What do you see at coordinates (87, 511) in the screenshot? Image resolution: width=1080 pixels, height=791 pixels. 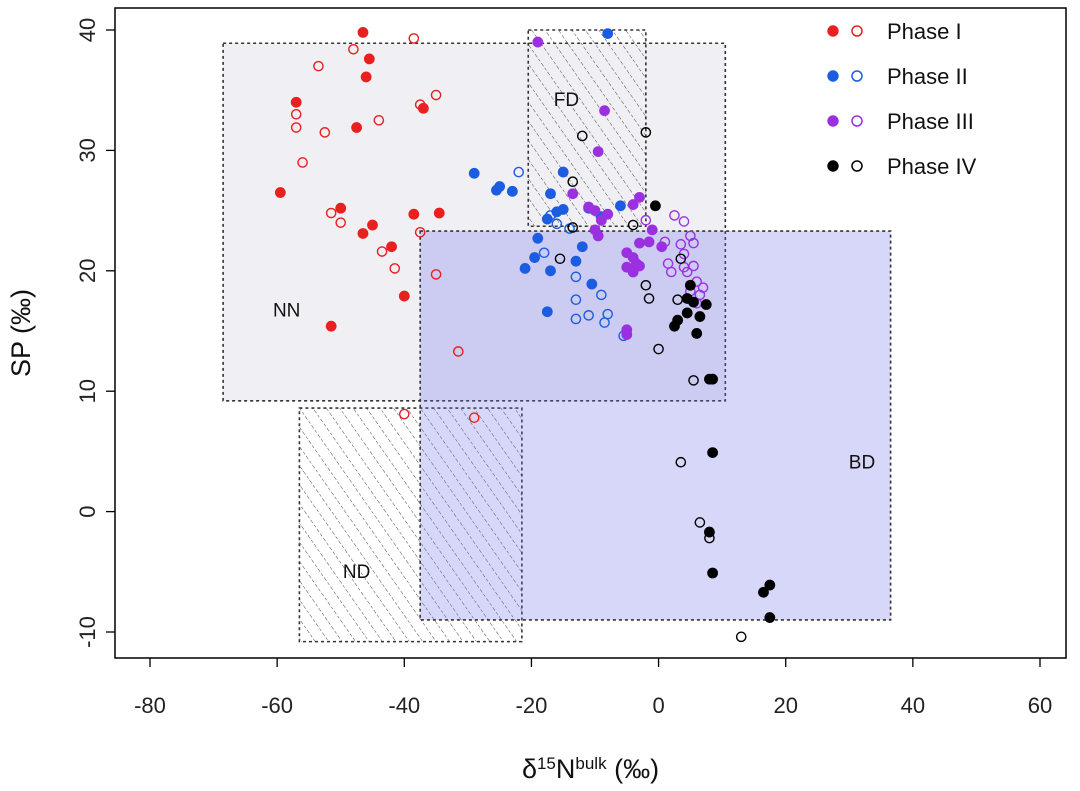 I see `y-tick-label: 0` at bounding box center [87, 511].